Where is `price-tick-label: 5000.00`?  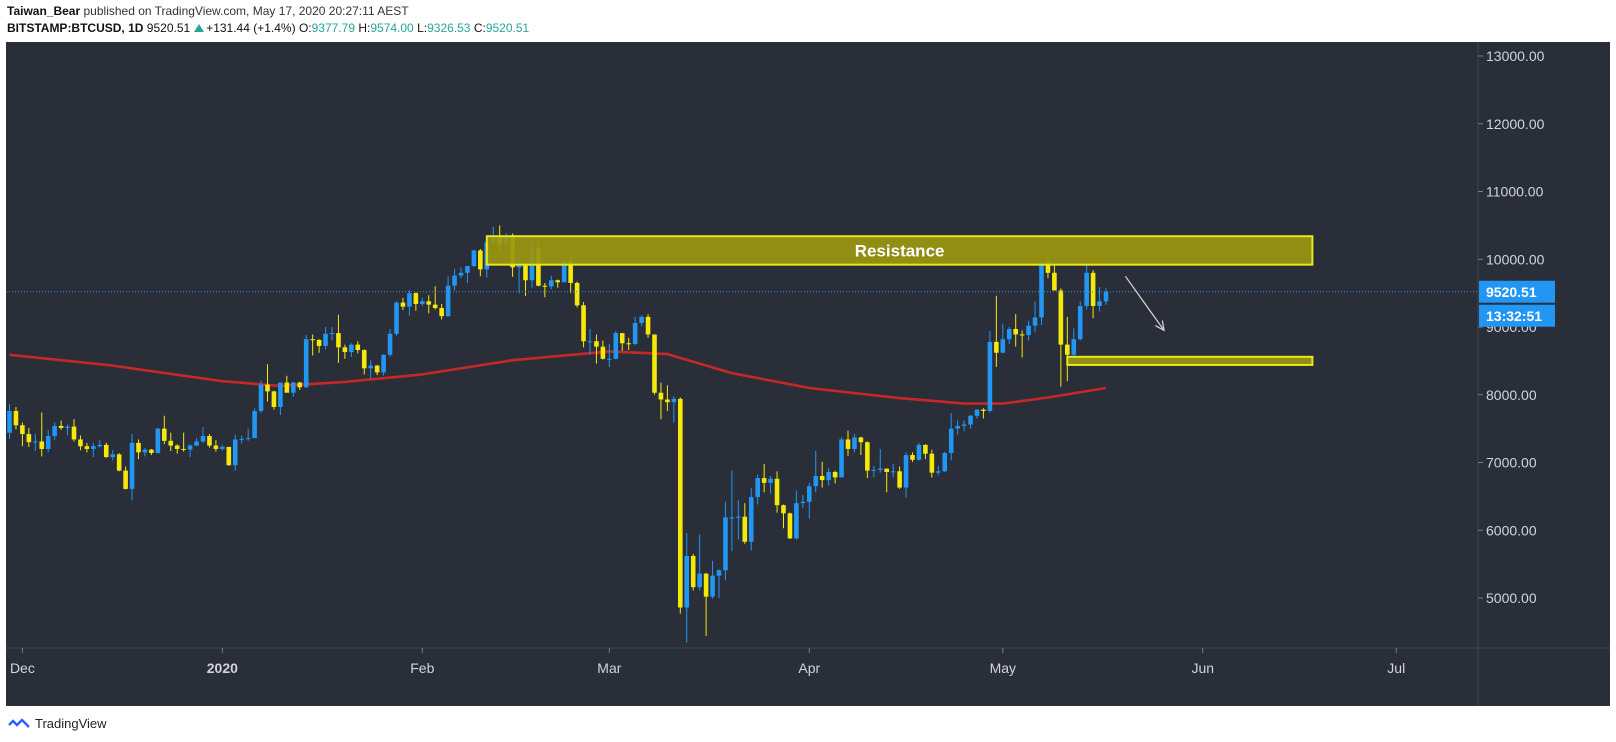 price-tick-label: 5000.00 is located at coordinates (1511, 598).